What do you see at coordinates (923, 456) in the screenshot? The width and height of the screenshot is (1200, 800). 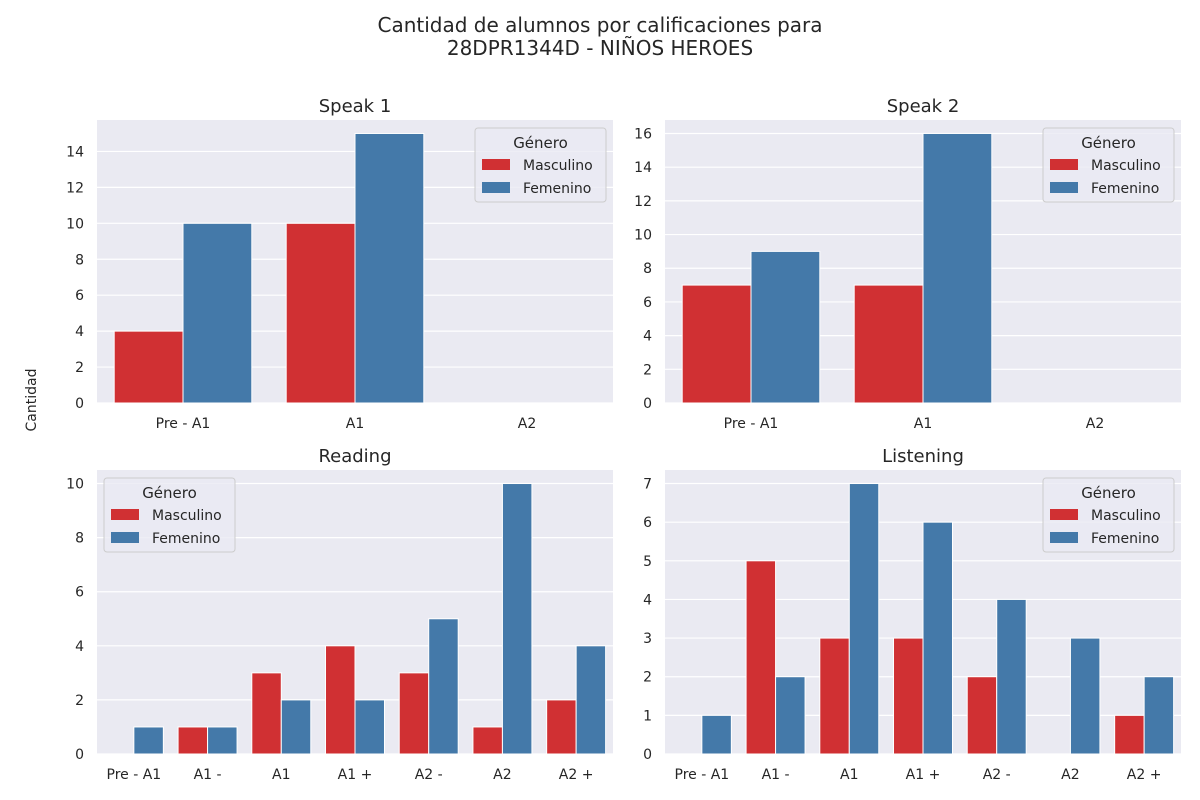 I see `panel-title: Listening` at bounding box center [923, 456].